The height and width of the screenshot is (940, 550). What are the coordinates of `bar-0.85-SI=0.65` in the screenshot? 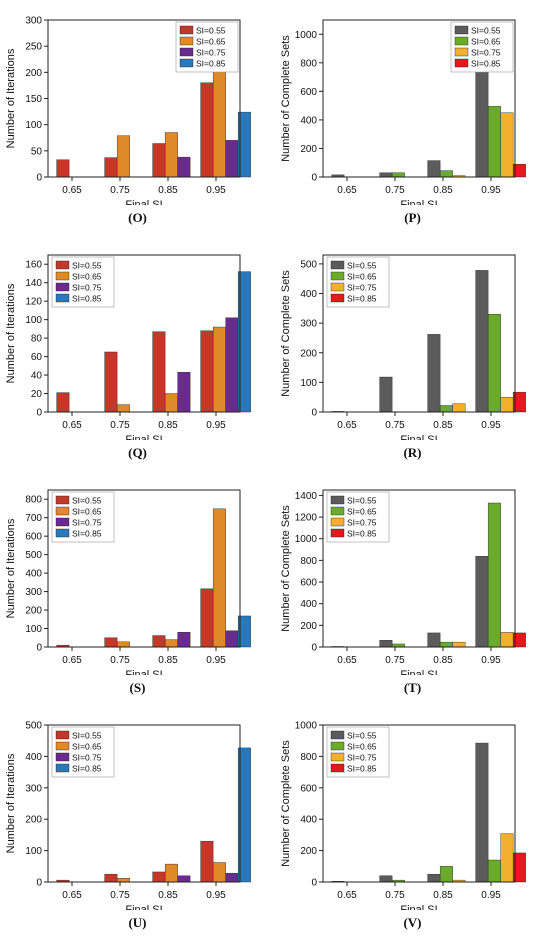 It's located at (171, 403).